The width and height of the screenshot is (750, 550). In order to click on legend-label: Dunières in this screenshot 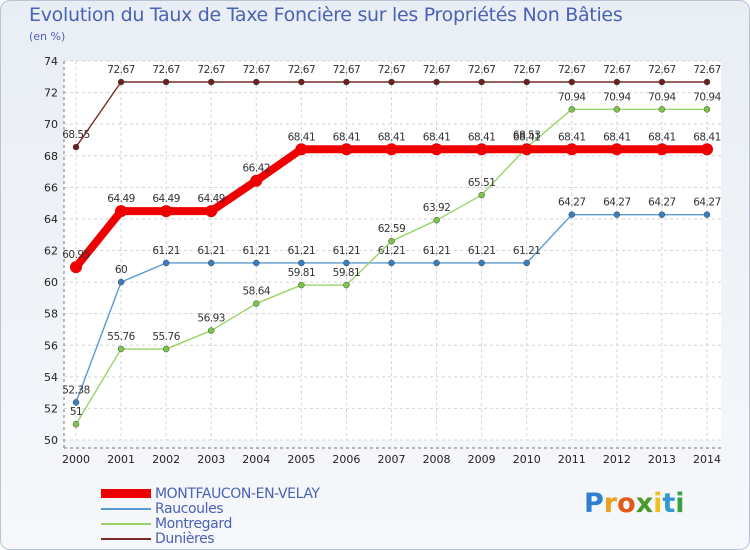, I will do `click(185, 538)`.